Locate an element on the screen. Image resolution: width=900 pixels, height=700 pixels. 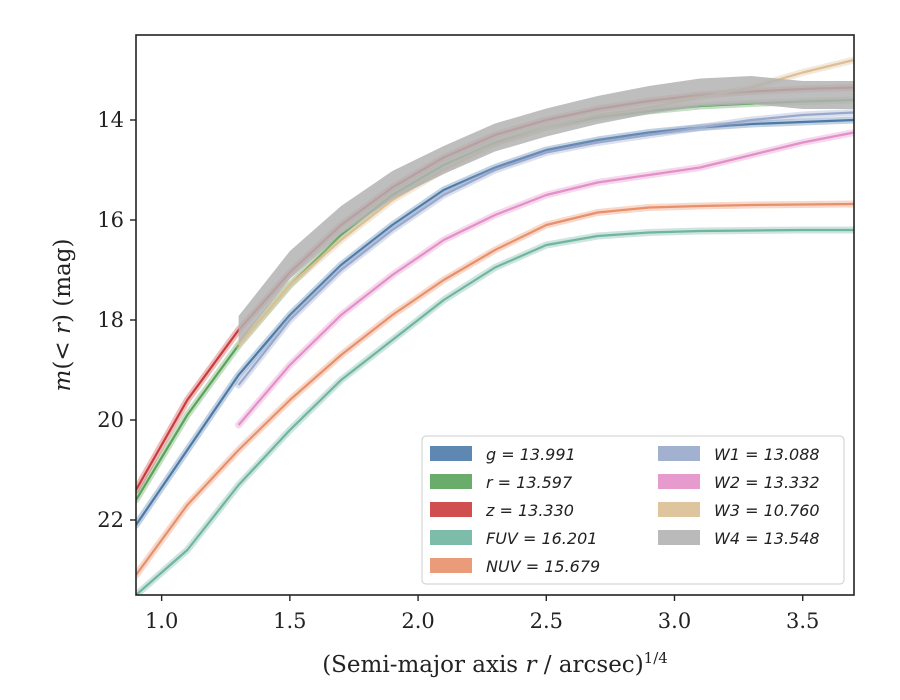
x-tick-label: 3.5 is located at coordinates (802, 621).